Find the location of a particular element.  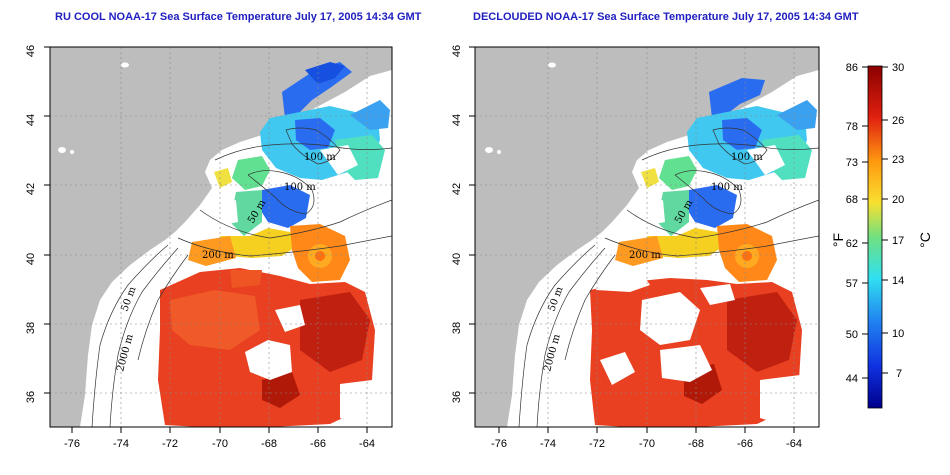

left-lat-tick-46: 46 is located at coordinates (31, 51).